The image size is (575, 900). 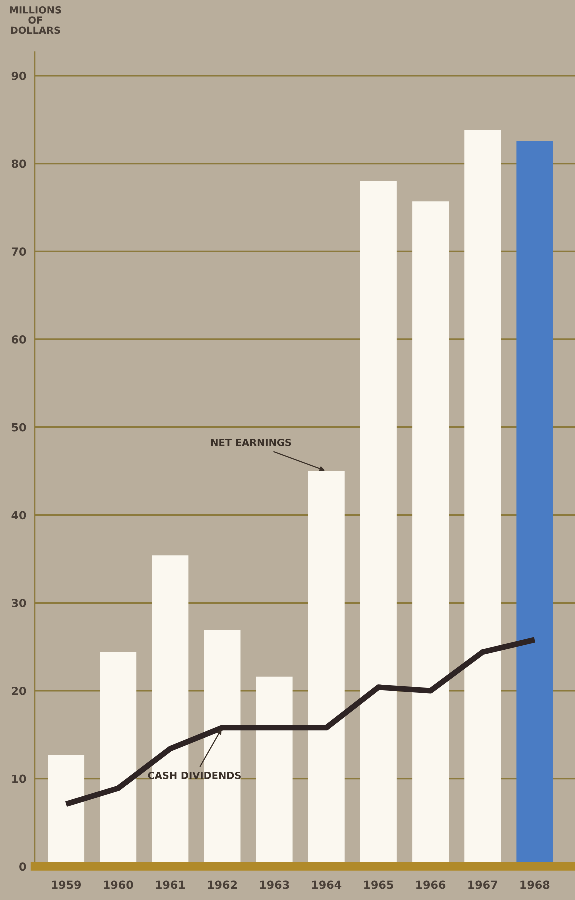 I want to click on x-tick-label: 1968, so click(x=535, y=885).